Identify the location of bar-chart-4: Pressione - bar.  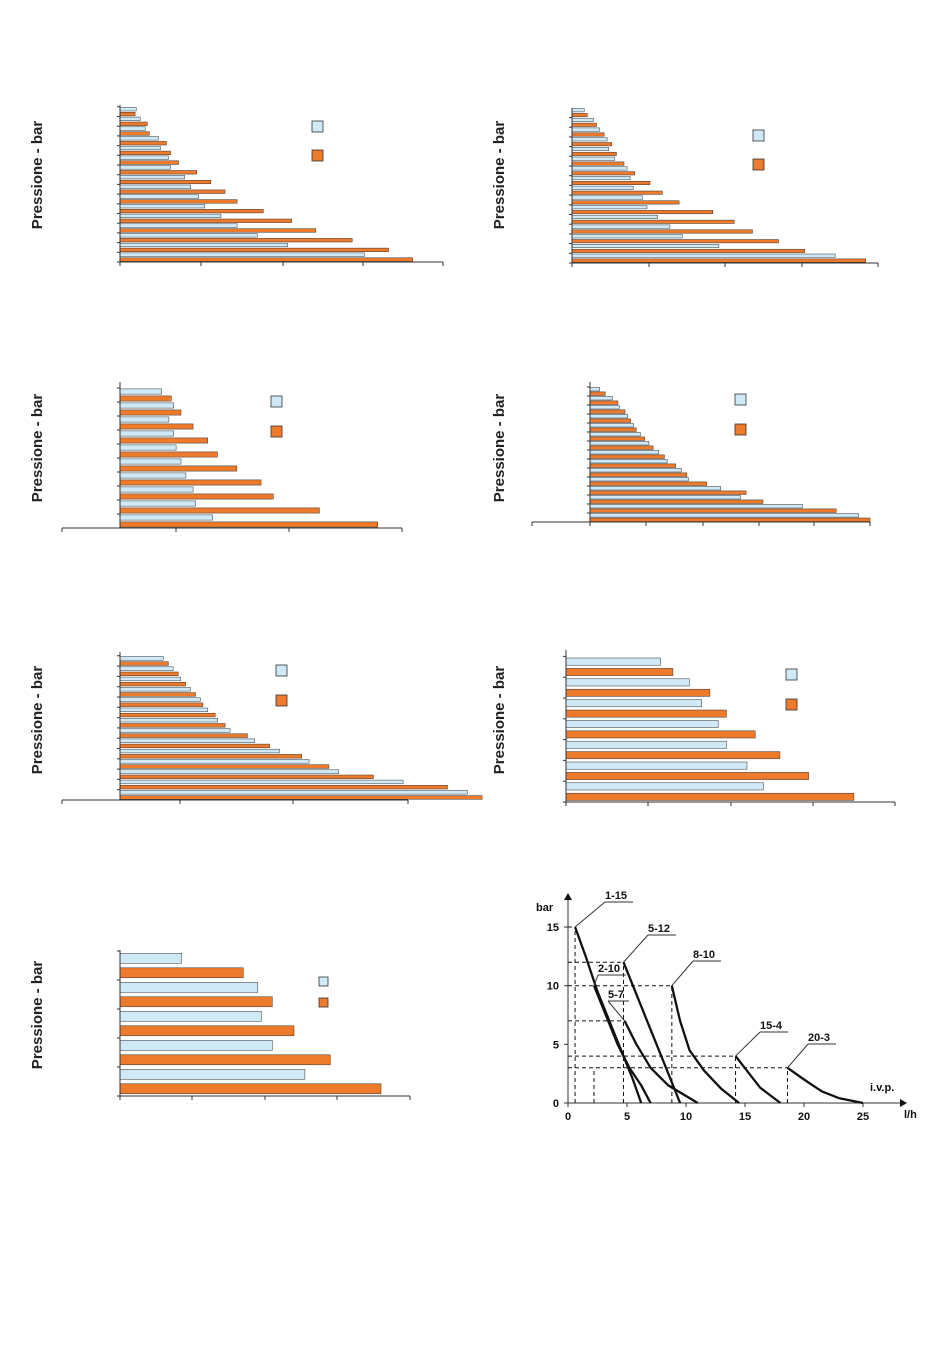
(681, 454).